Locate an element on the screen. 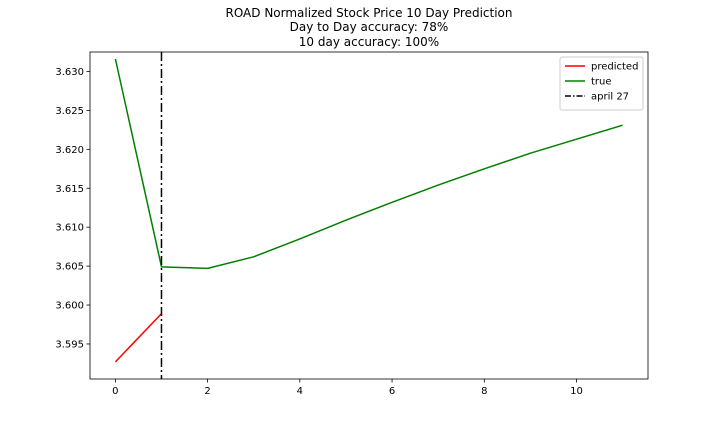 This screenshot has height=432, width=720. legend-label-predicted: predicted is located at coordinates (614, 67).